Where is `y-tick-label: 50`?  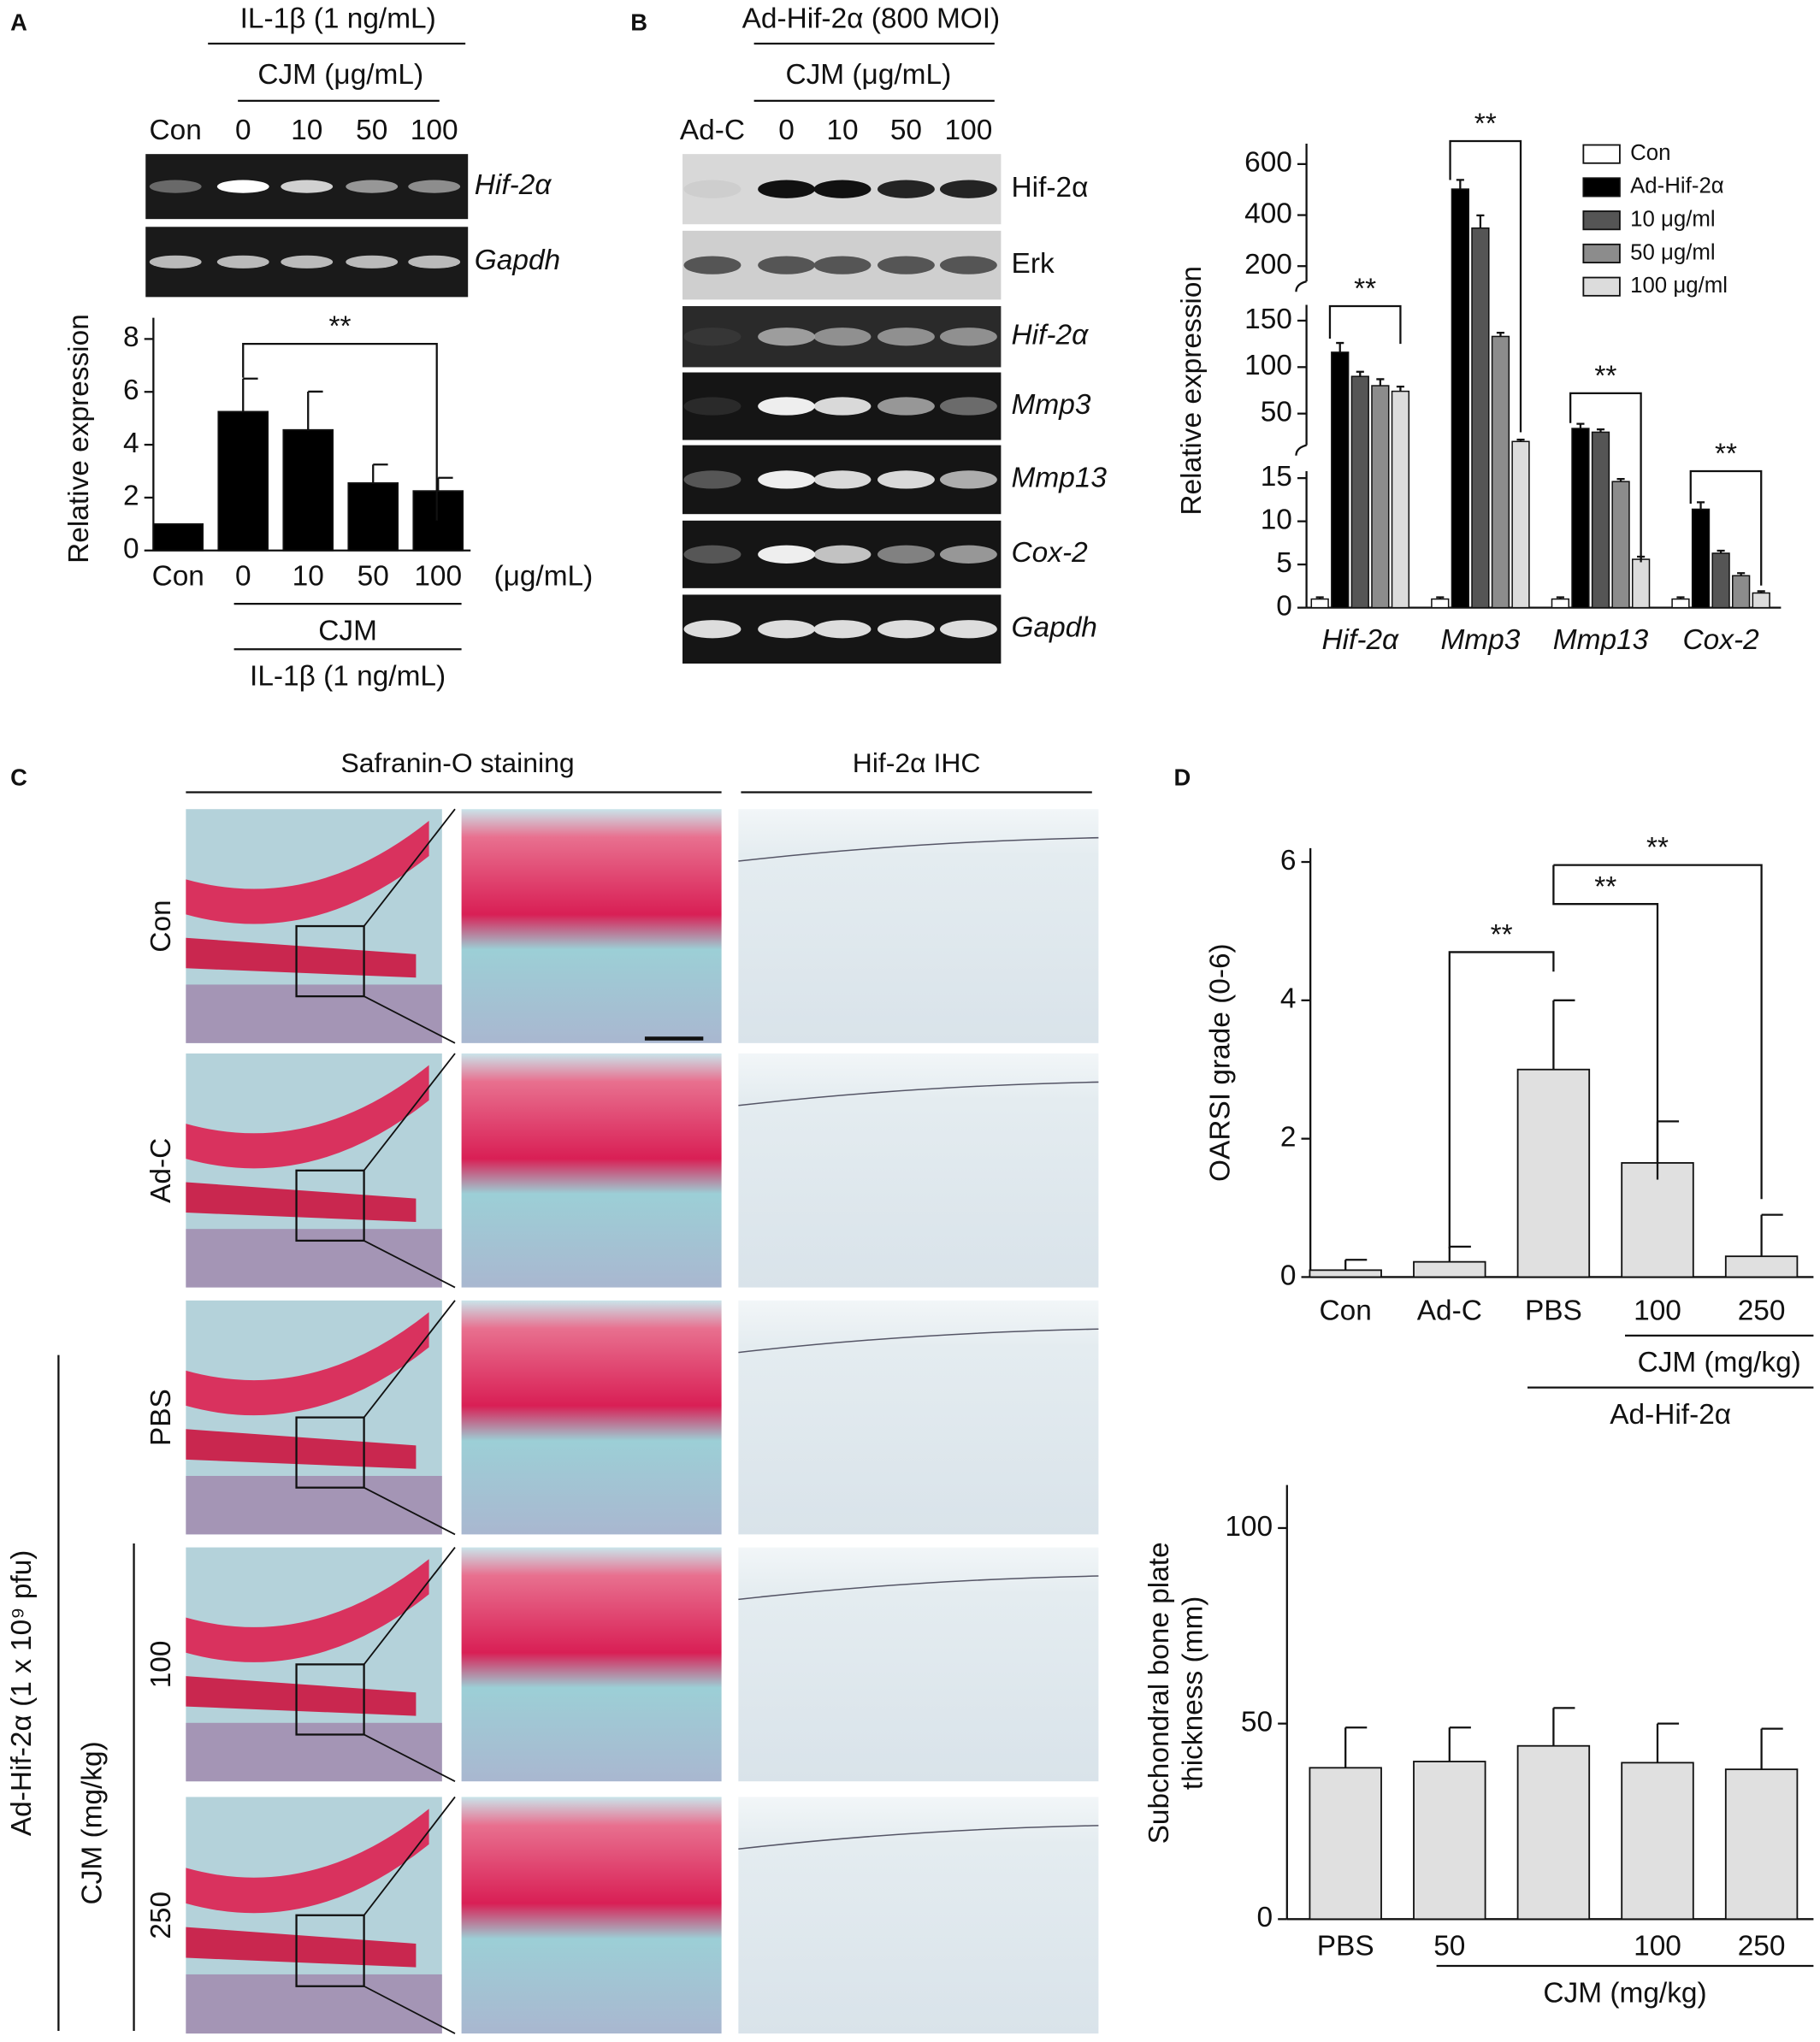
y-tick-label: 50 is located at coordinates (1257, 1722).